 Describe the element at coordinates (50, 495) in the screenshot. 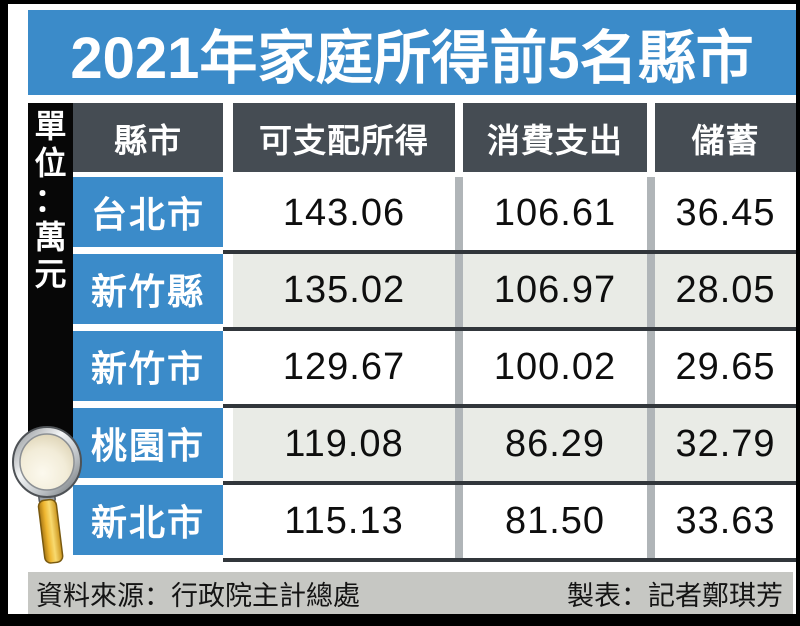

I see `magnifying-glass-icon` at that location.